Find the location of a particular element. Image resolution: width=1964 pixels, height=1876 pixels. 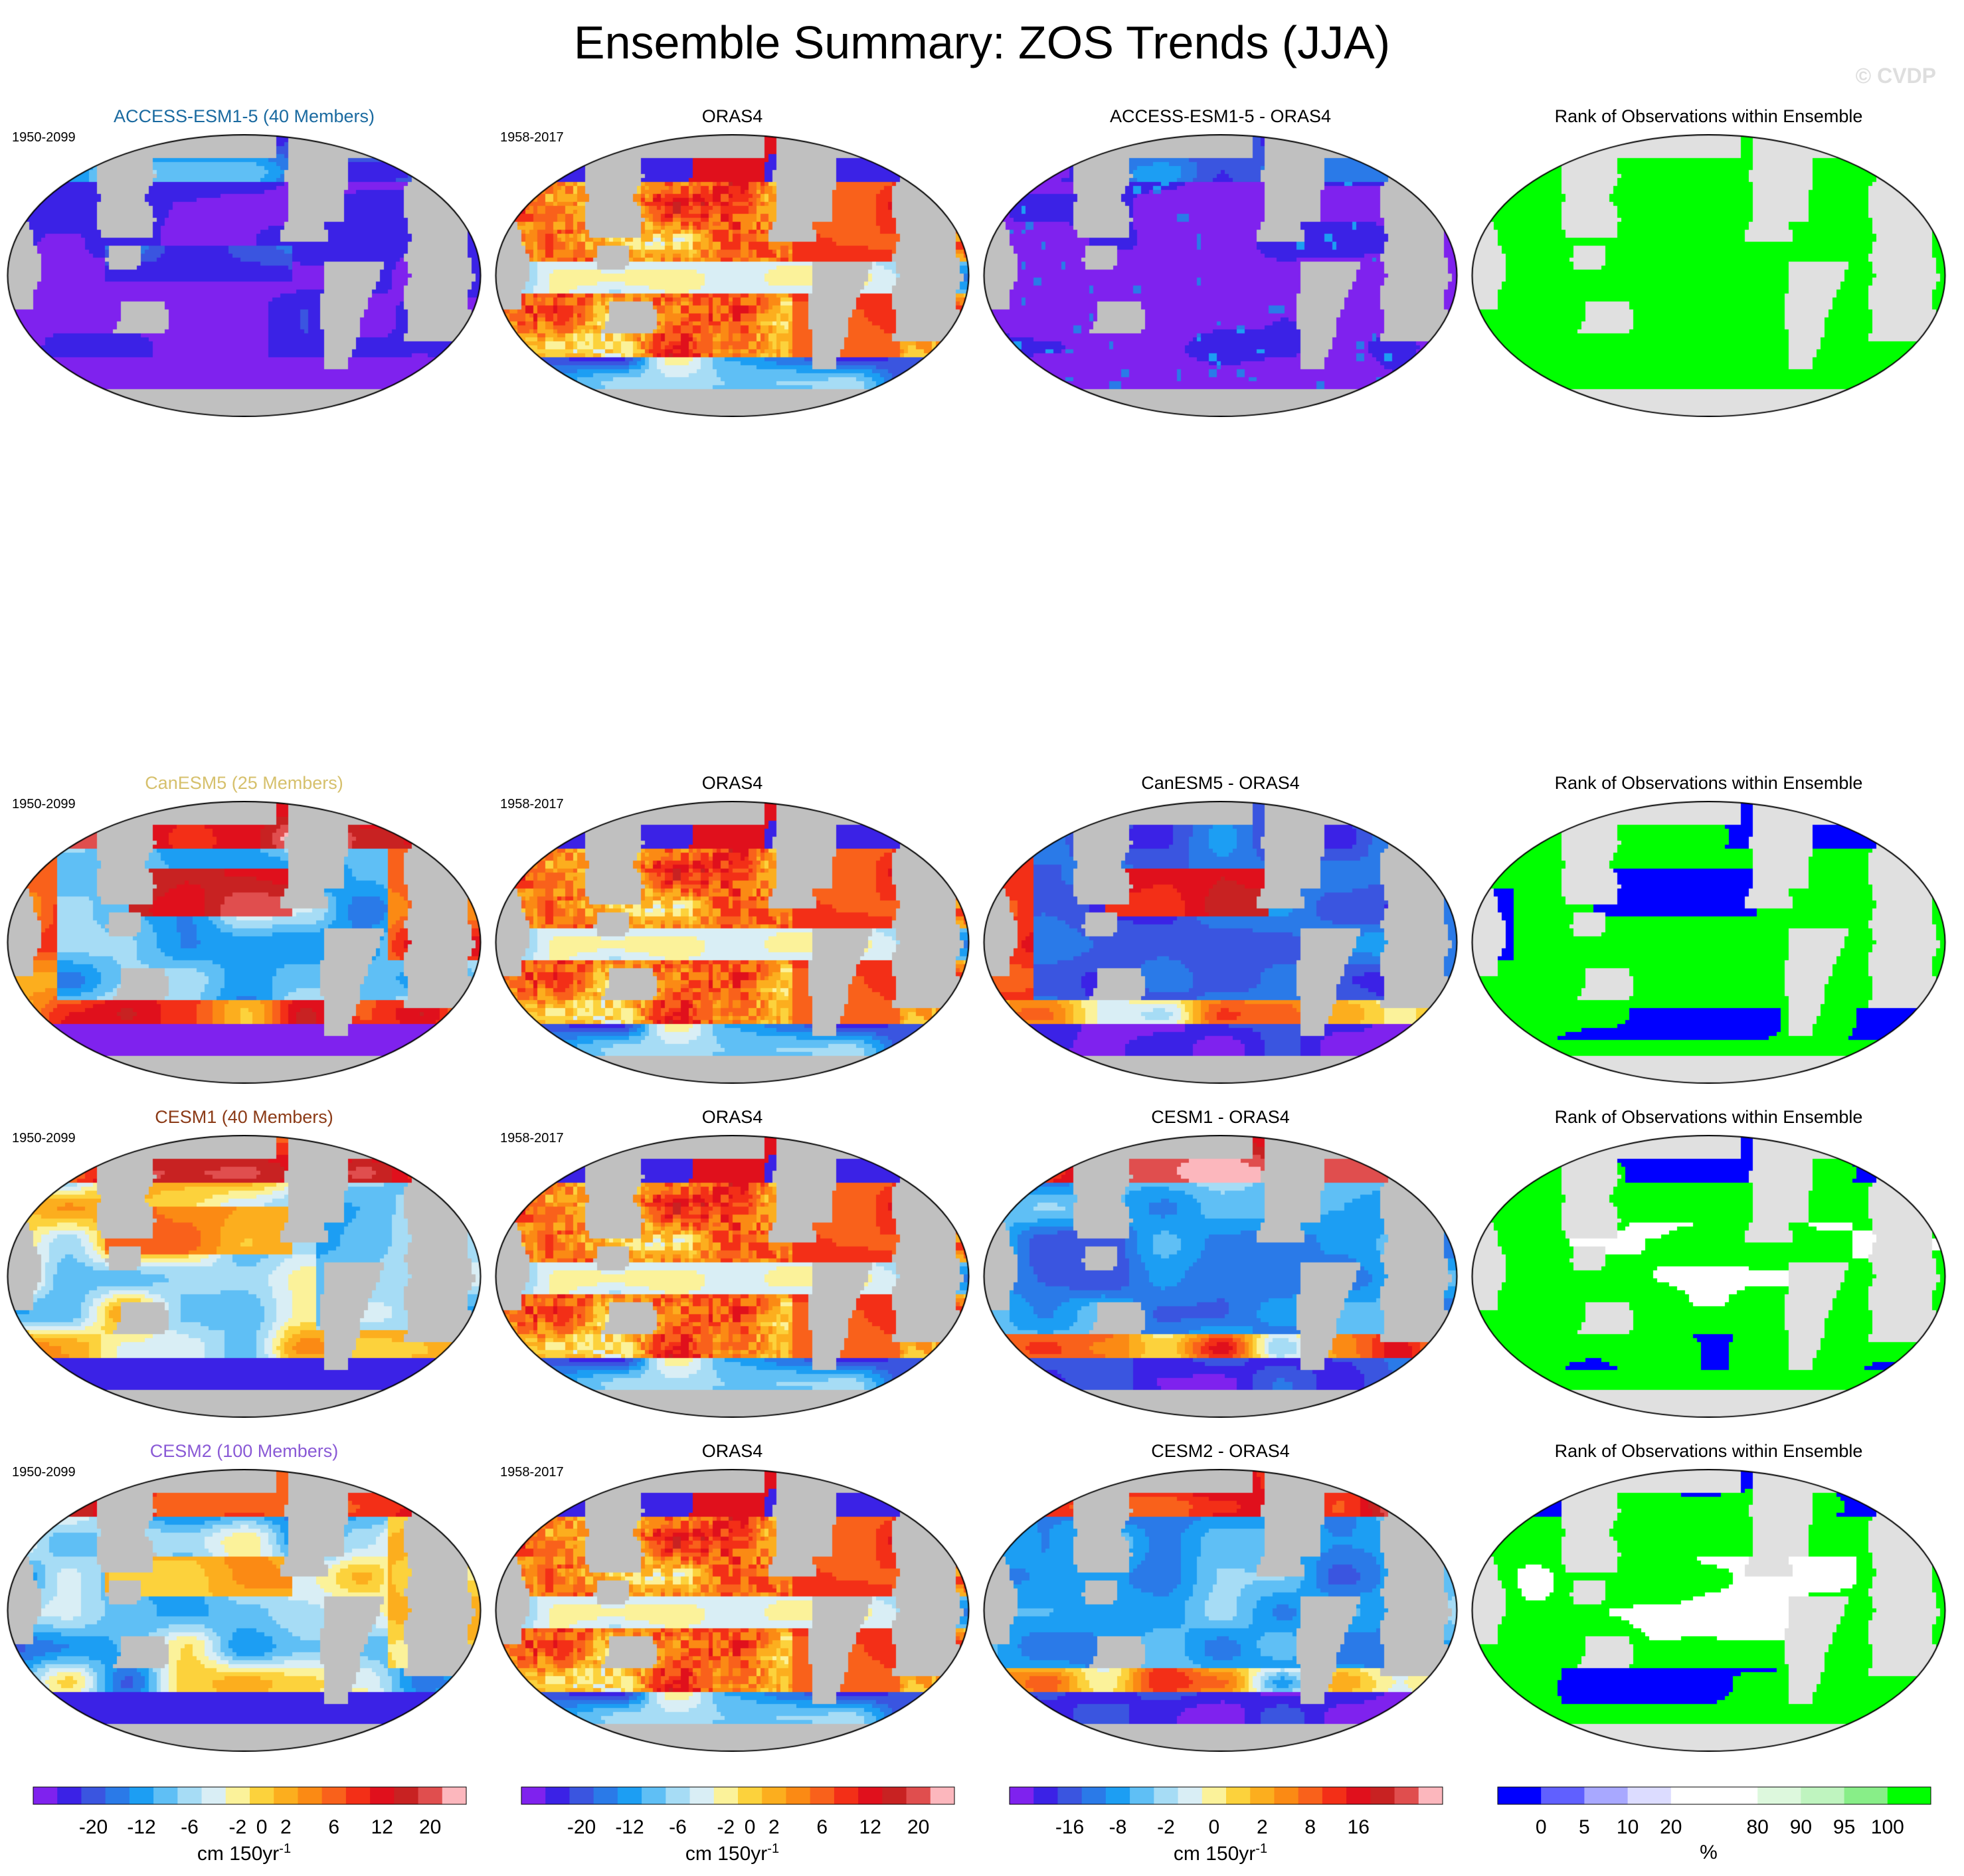

colorbar-tick-label: 2 is located at coordinates (1262, 1827).